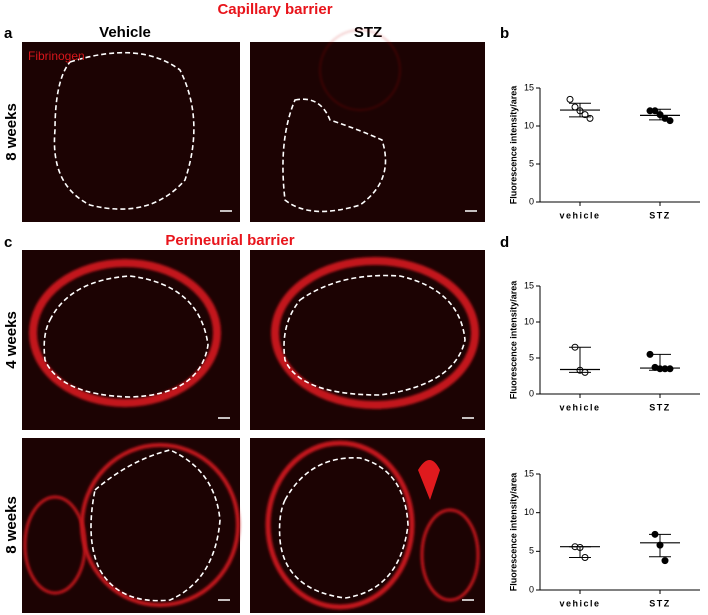  I want to click on panel-label: b, so click(504, 33).